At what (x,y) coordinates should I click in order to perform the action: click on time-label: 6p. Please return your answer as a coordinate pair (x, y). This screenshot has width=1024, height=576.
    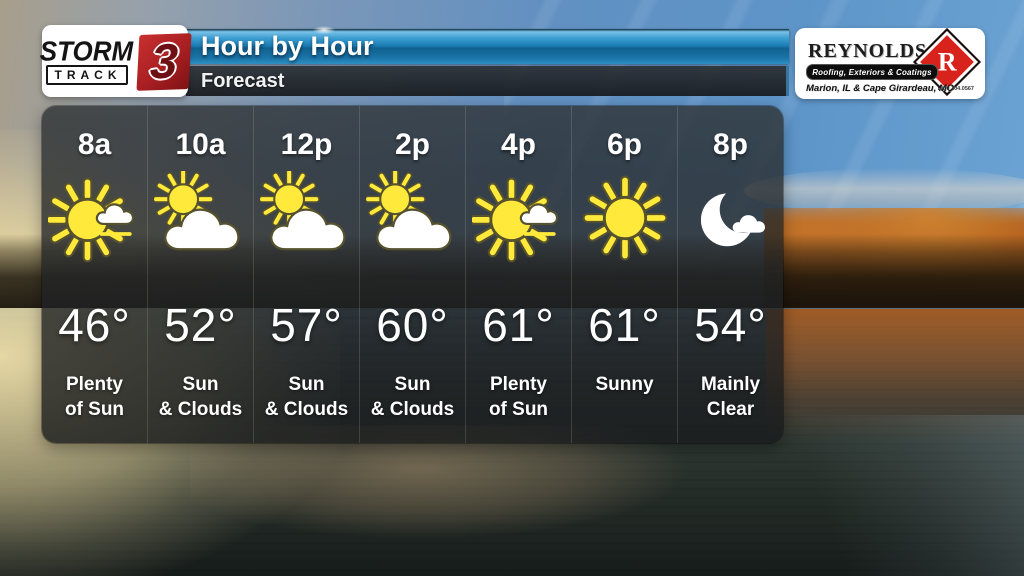
    Looking at the image, I should click on (624, 144).